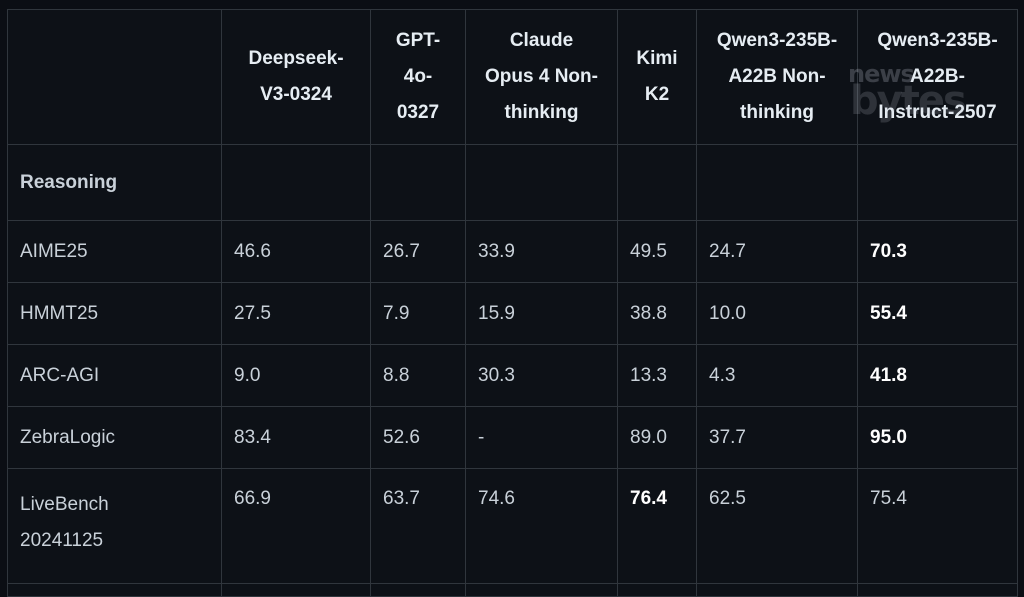 The image size is (1024, 597). Describe the element at coordinates (64, 504) in the screenshot. I see `row-label-line: LiveBench` at that location.